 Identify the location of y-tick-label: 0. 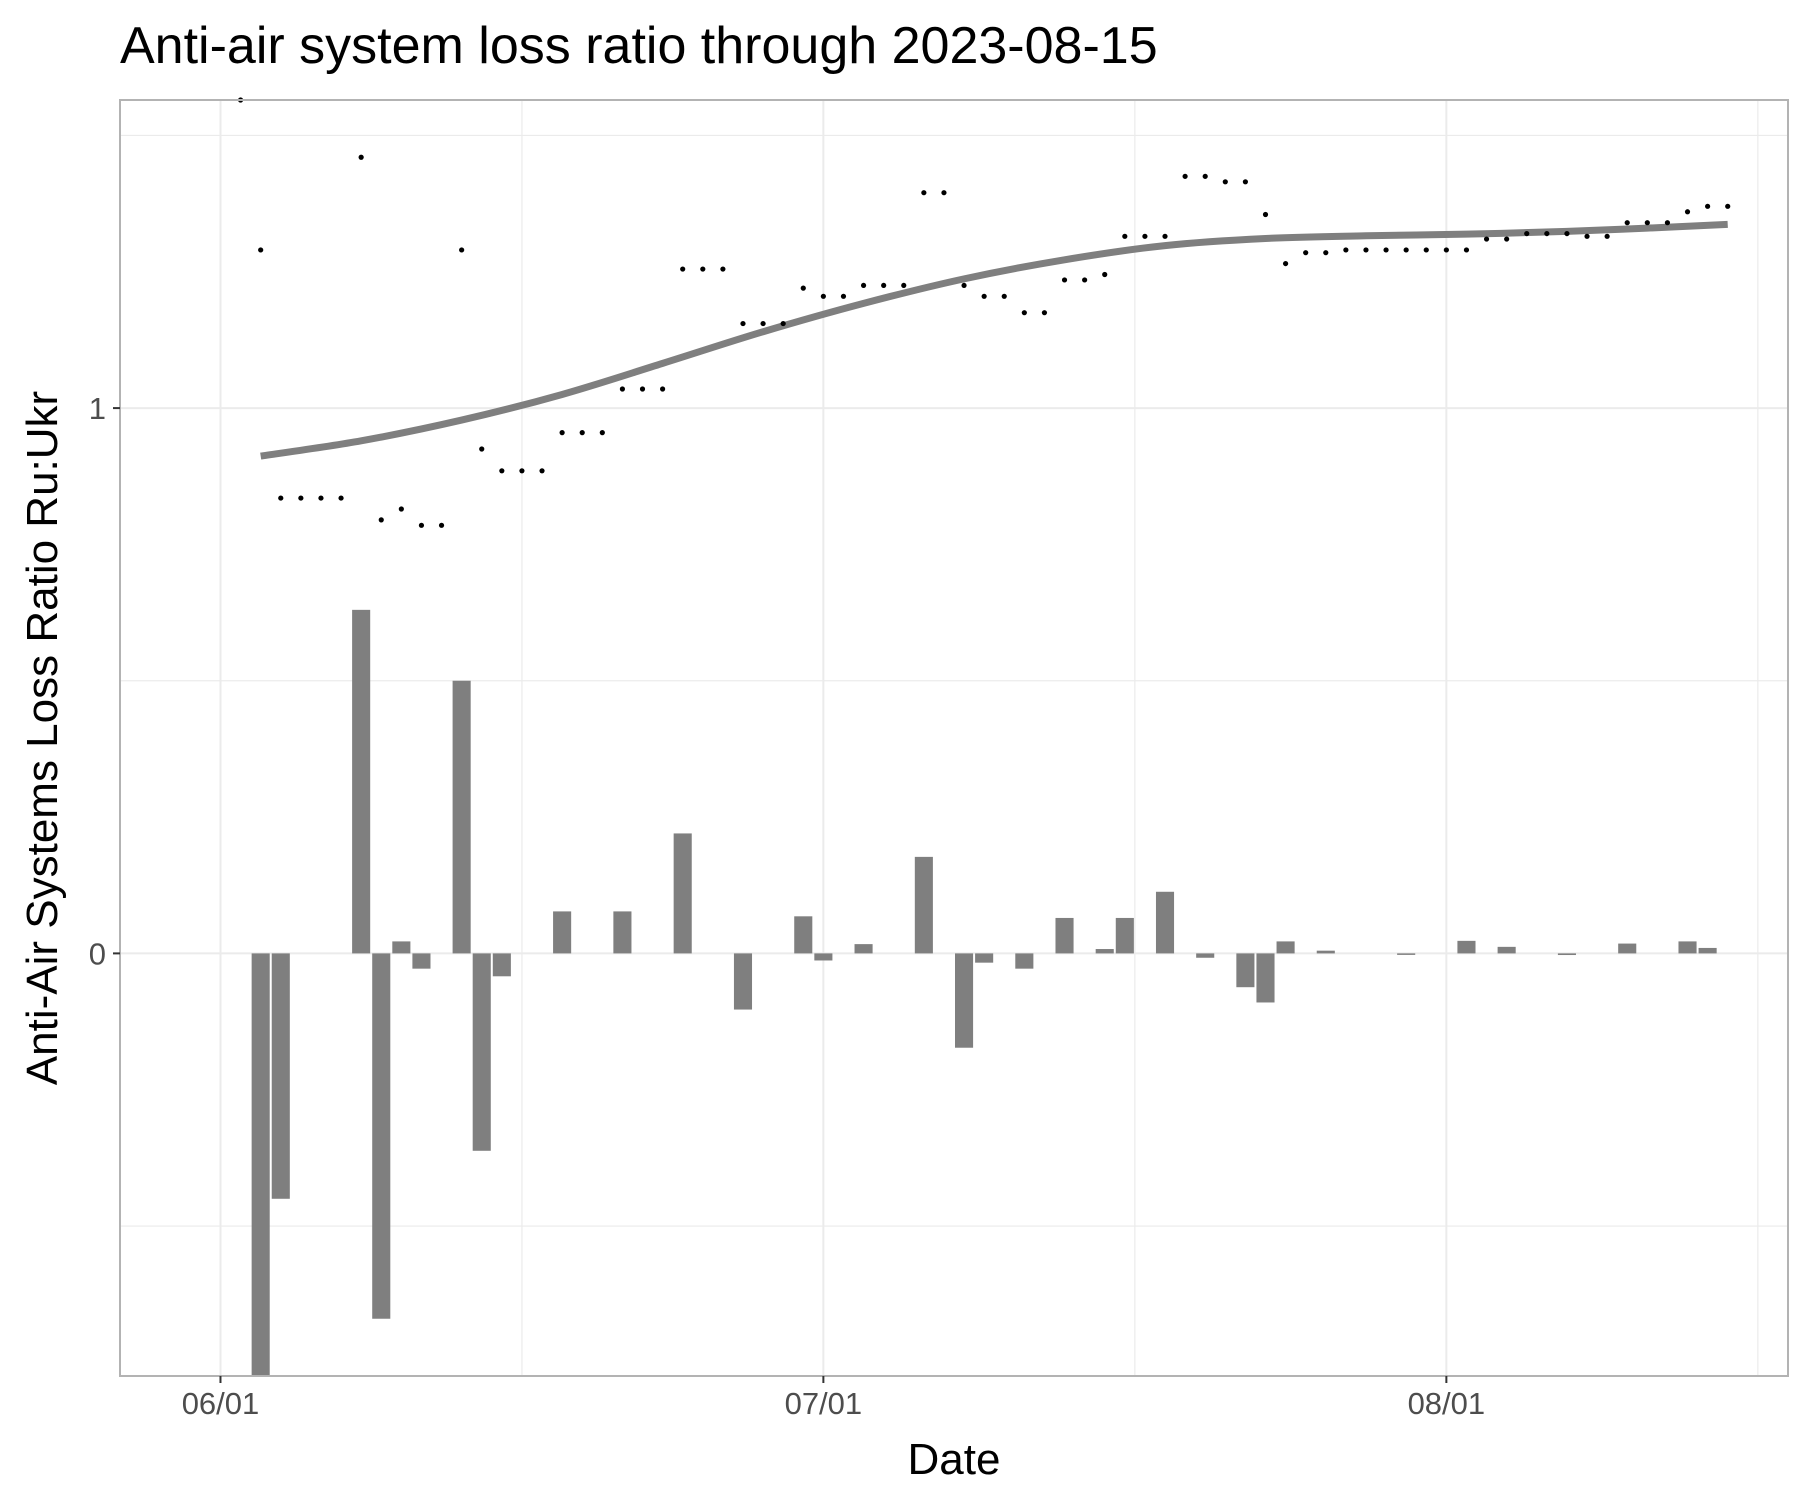
(97, 953).